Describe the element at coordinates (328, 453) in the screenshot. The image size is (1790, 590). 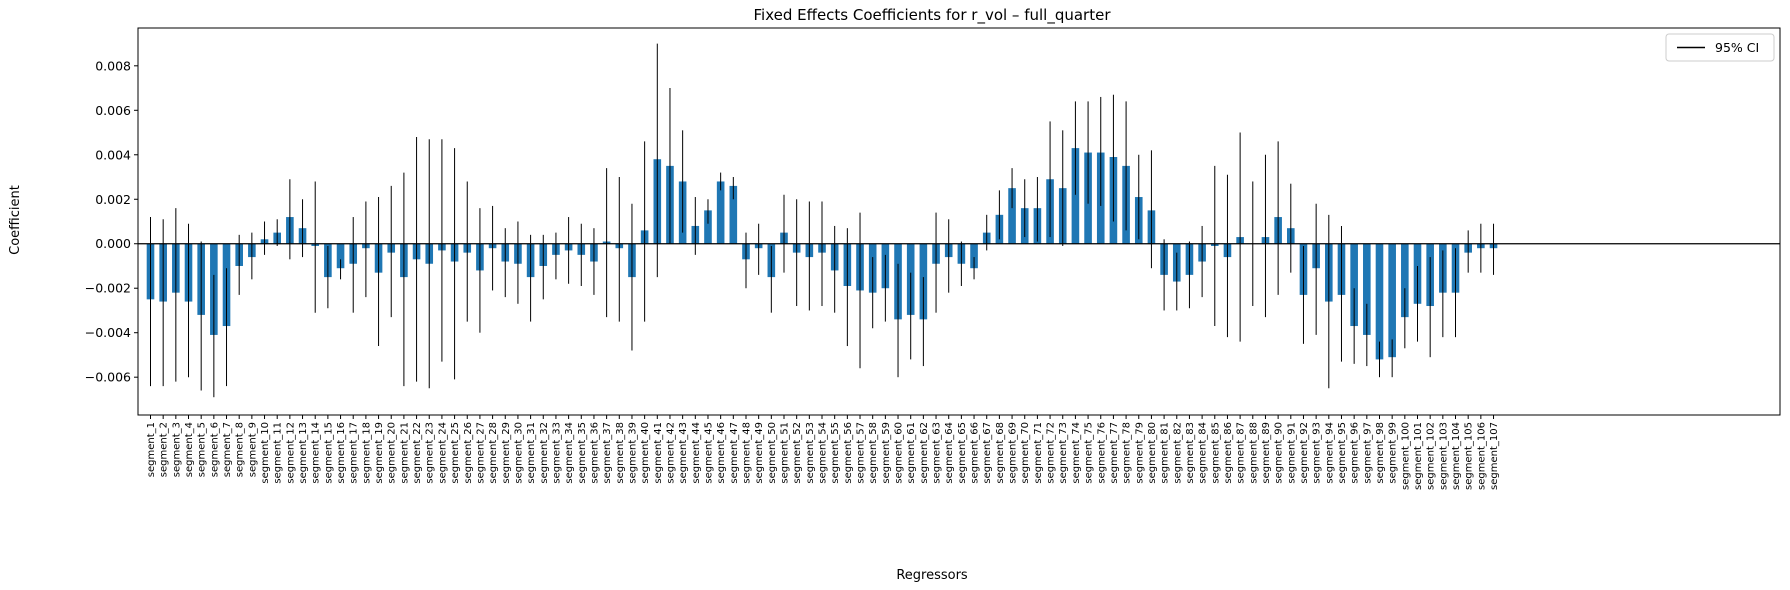
I see `x-tick-label: segment_15` at that location.